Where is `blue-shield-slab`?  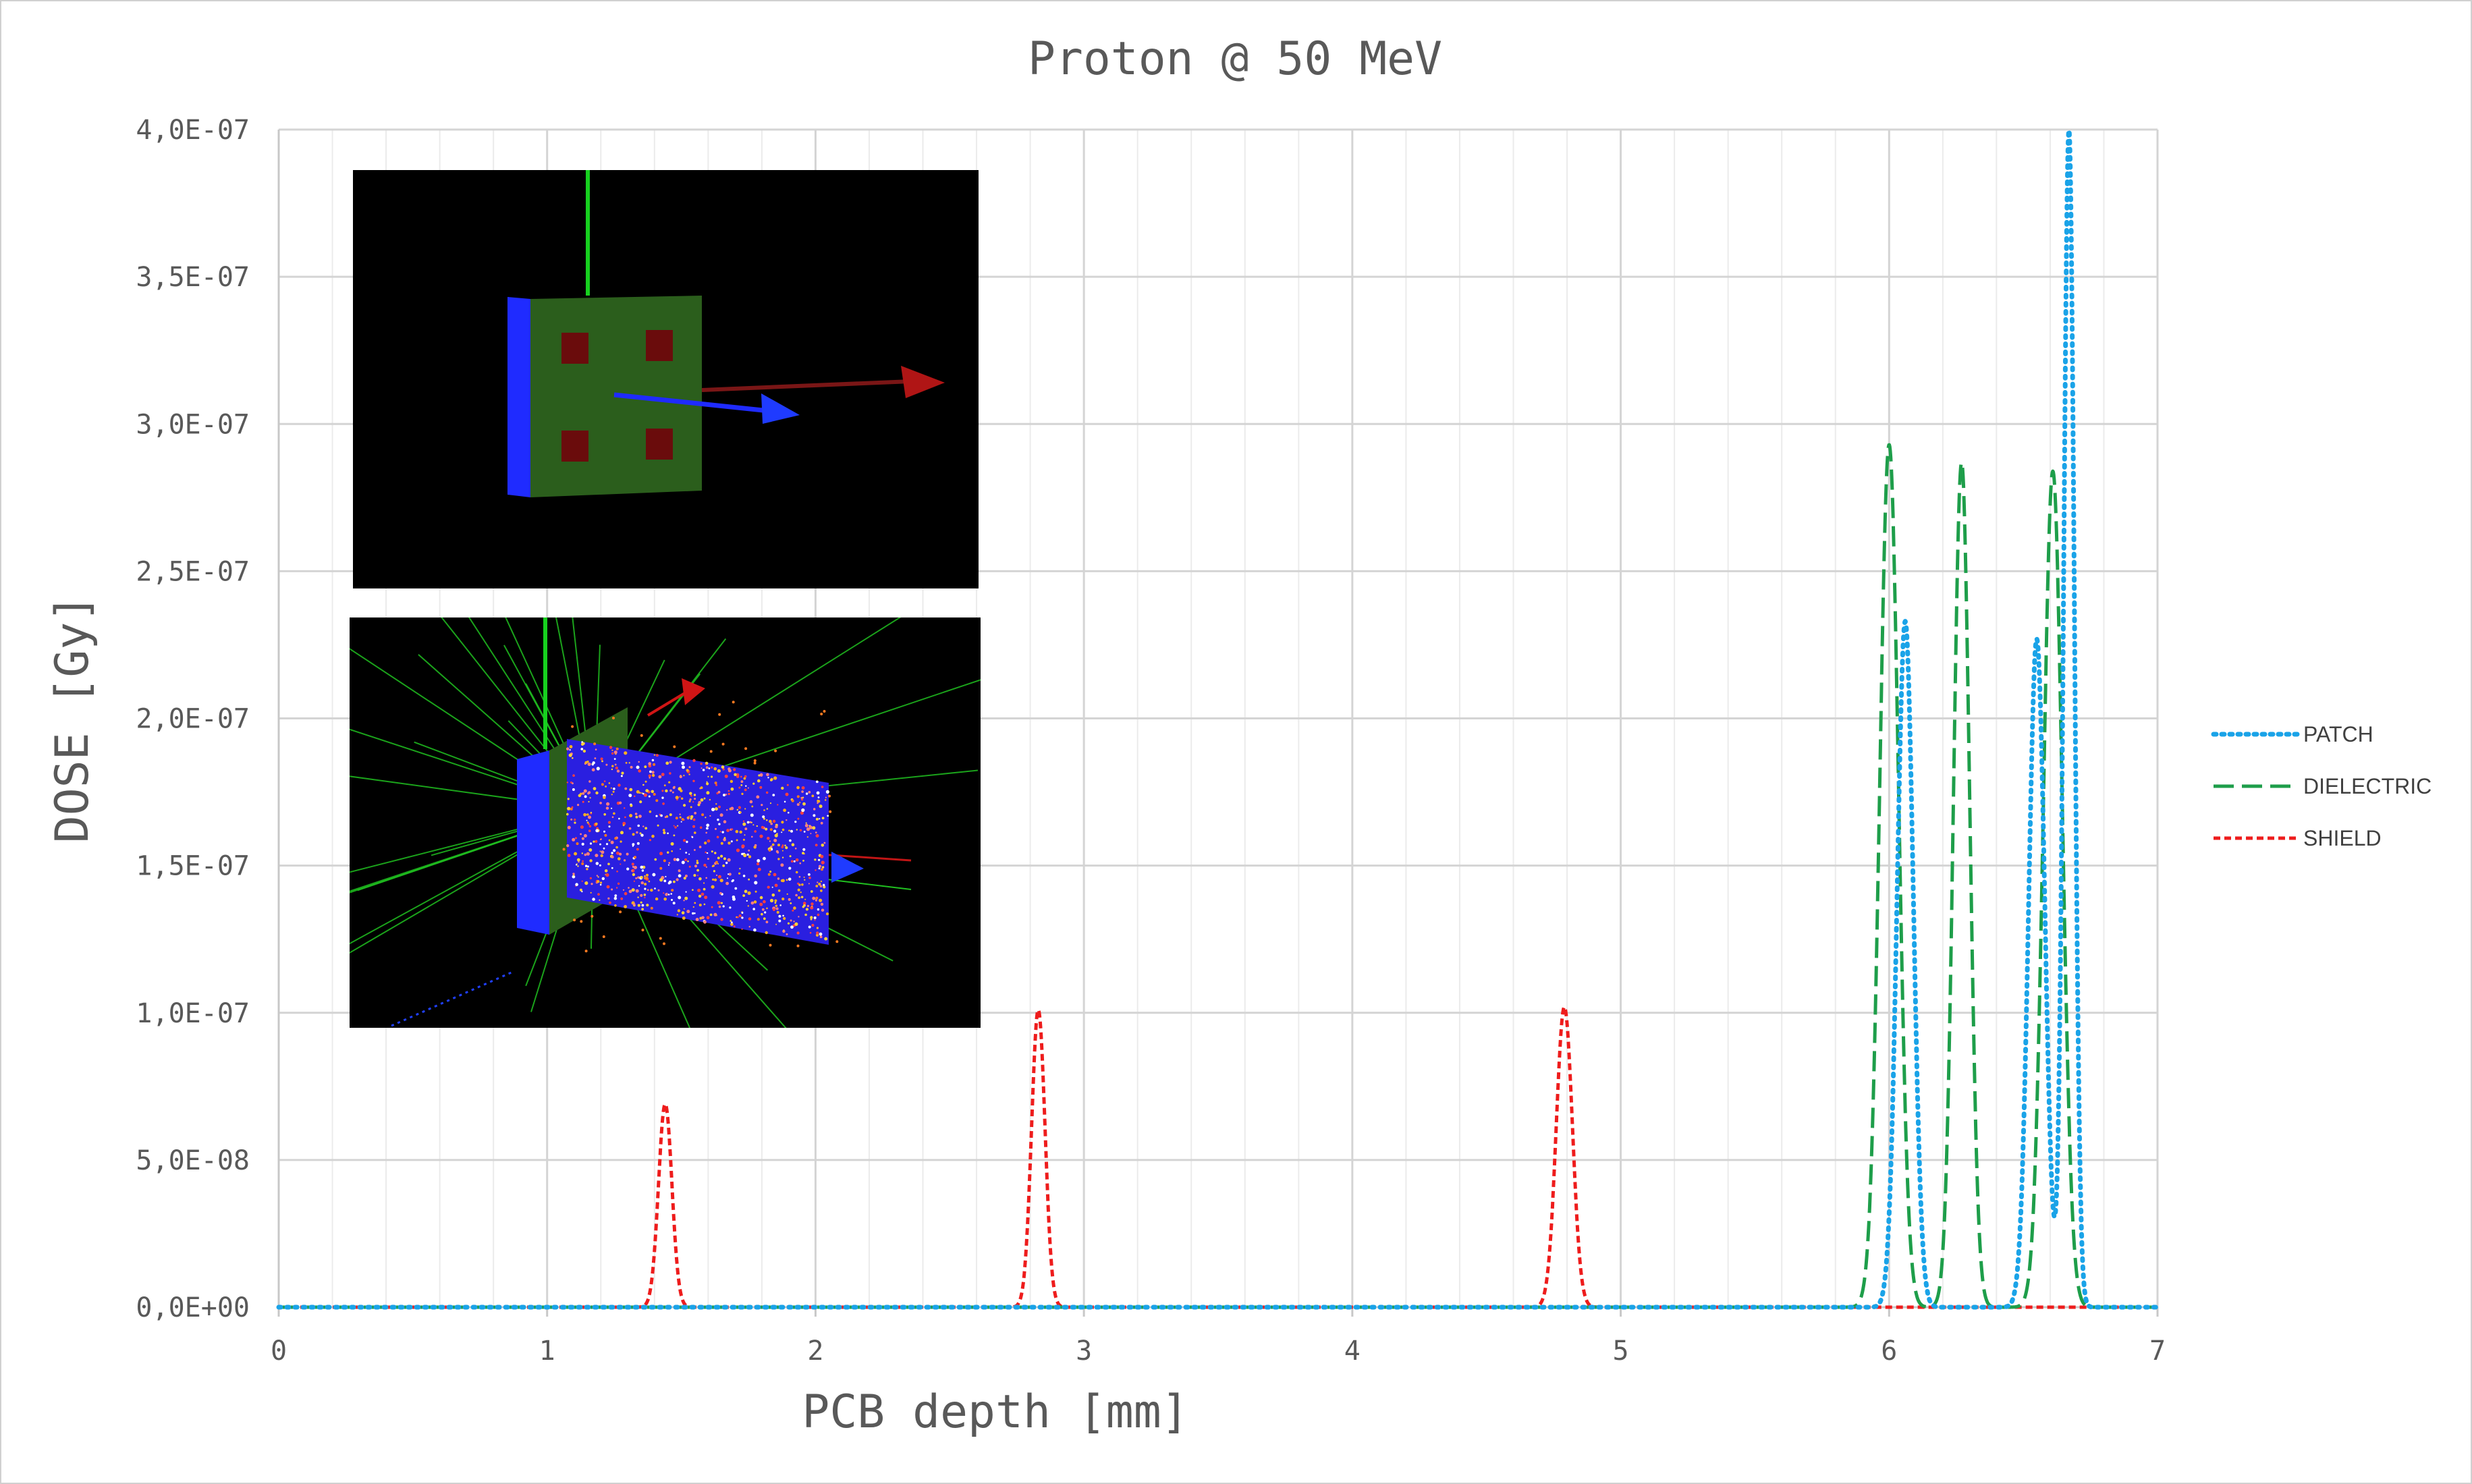 blue-shield-slab is located at coordinates (533, 842).